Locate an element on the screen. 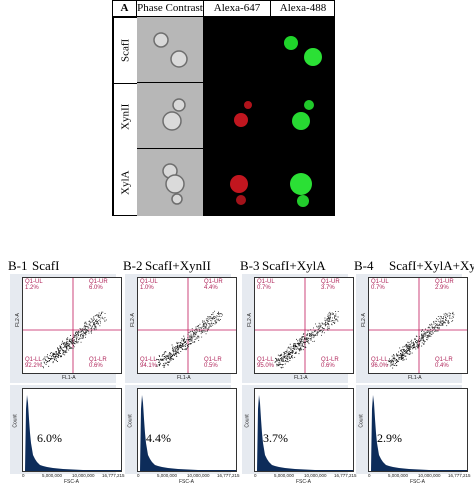 The height and width of the screenshot is (501, 474). gated-percent-label: 3.7% is located at coordinates (275, 438).